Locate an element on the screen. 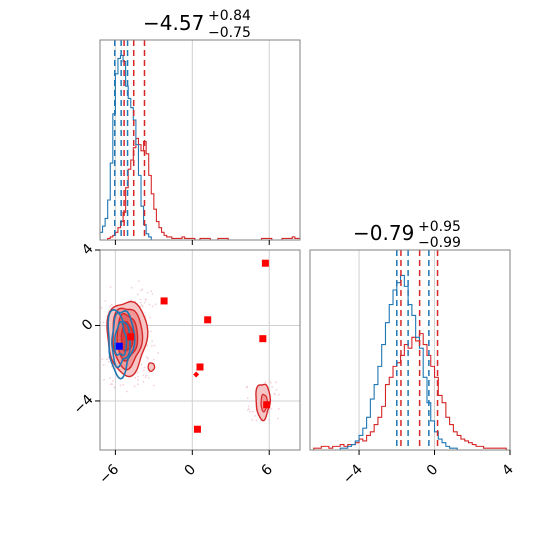  hist-2-red-series is located at coordinates (410, 391).